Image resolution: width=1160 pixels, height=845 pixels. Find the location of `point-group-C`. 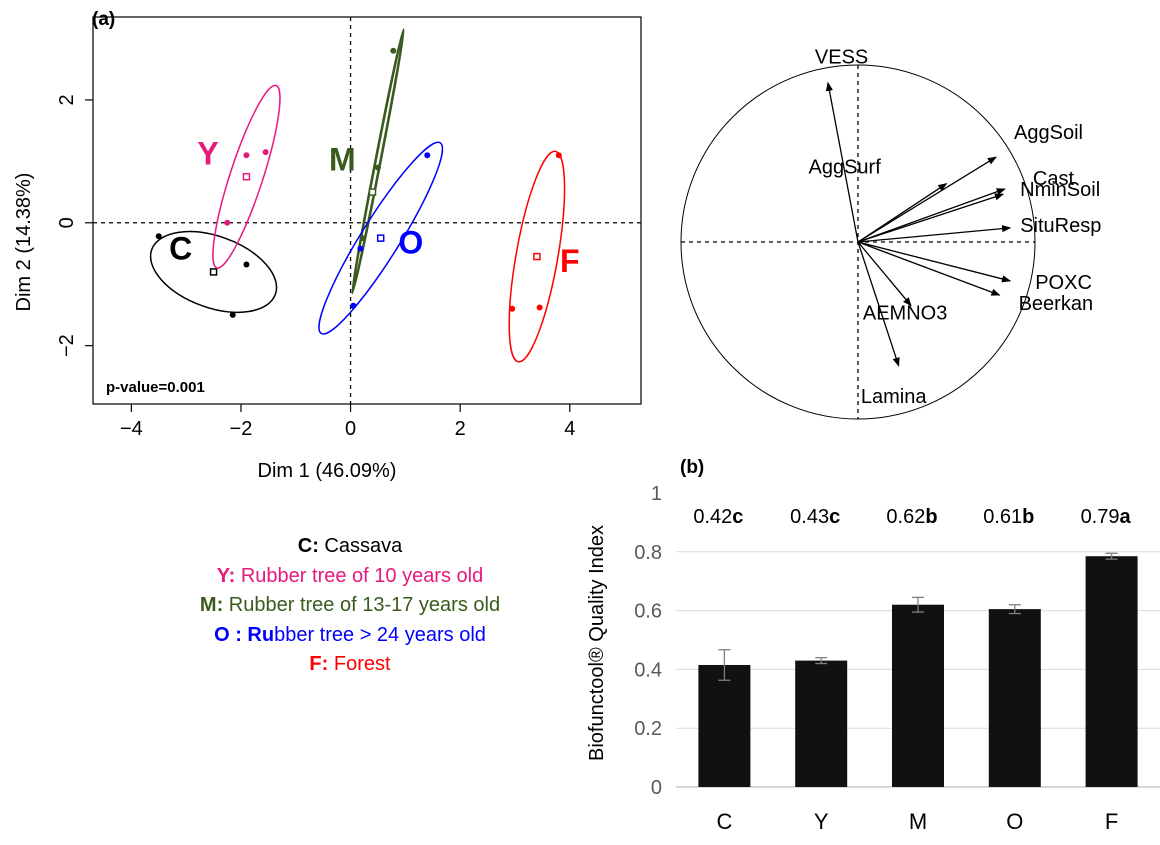

point-group-C is located at coordinates (232, 314).